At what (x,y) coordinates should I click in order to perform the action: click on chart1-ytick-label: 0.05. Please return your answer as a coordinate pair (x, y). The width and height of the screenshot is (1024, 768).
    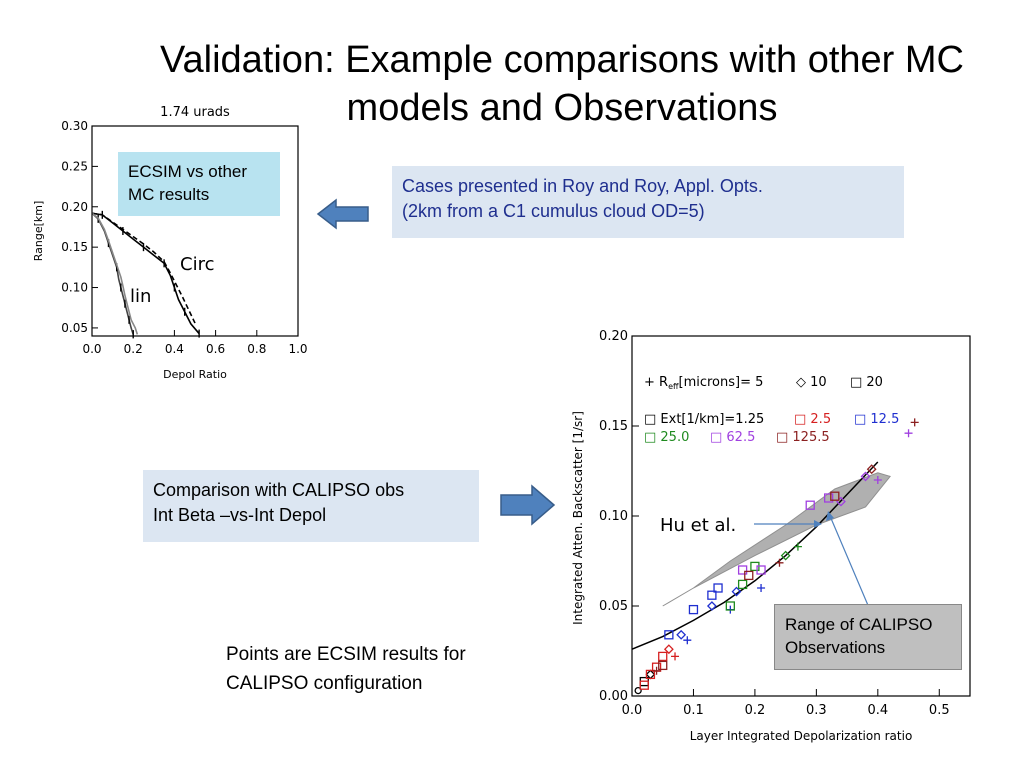
    Looking at the image, I should click on (74, 328).